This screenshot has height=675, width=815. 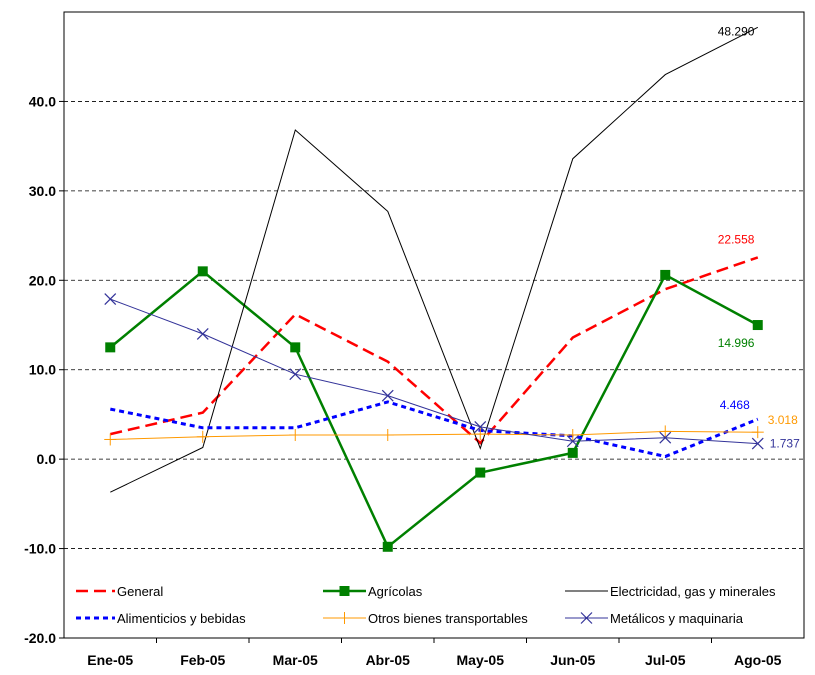 What do you see at coordinates (735, 405) in the screenshot?
I see `end-label: 4.468` at bounding box center [735, 405].